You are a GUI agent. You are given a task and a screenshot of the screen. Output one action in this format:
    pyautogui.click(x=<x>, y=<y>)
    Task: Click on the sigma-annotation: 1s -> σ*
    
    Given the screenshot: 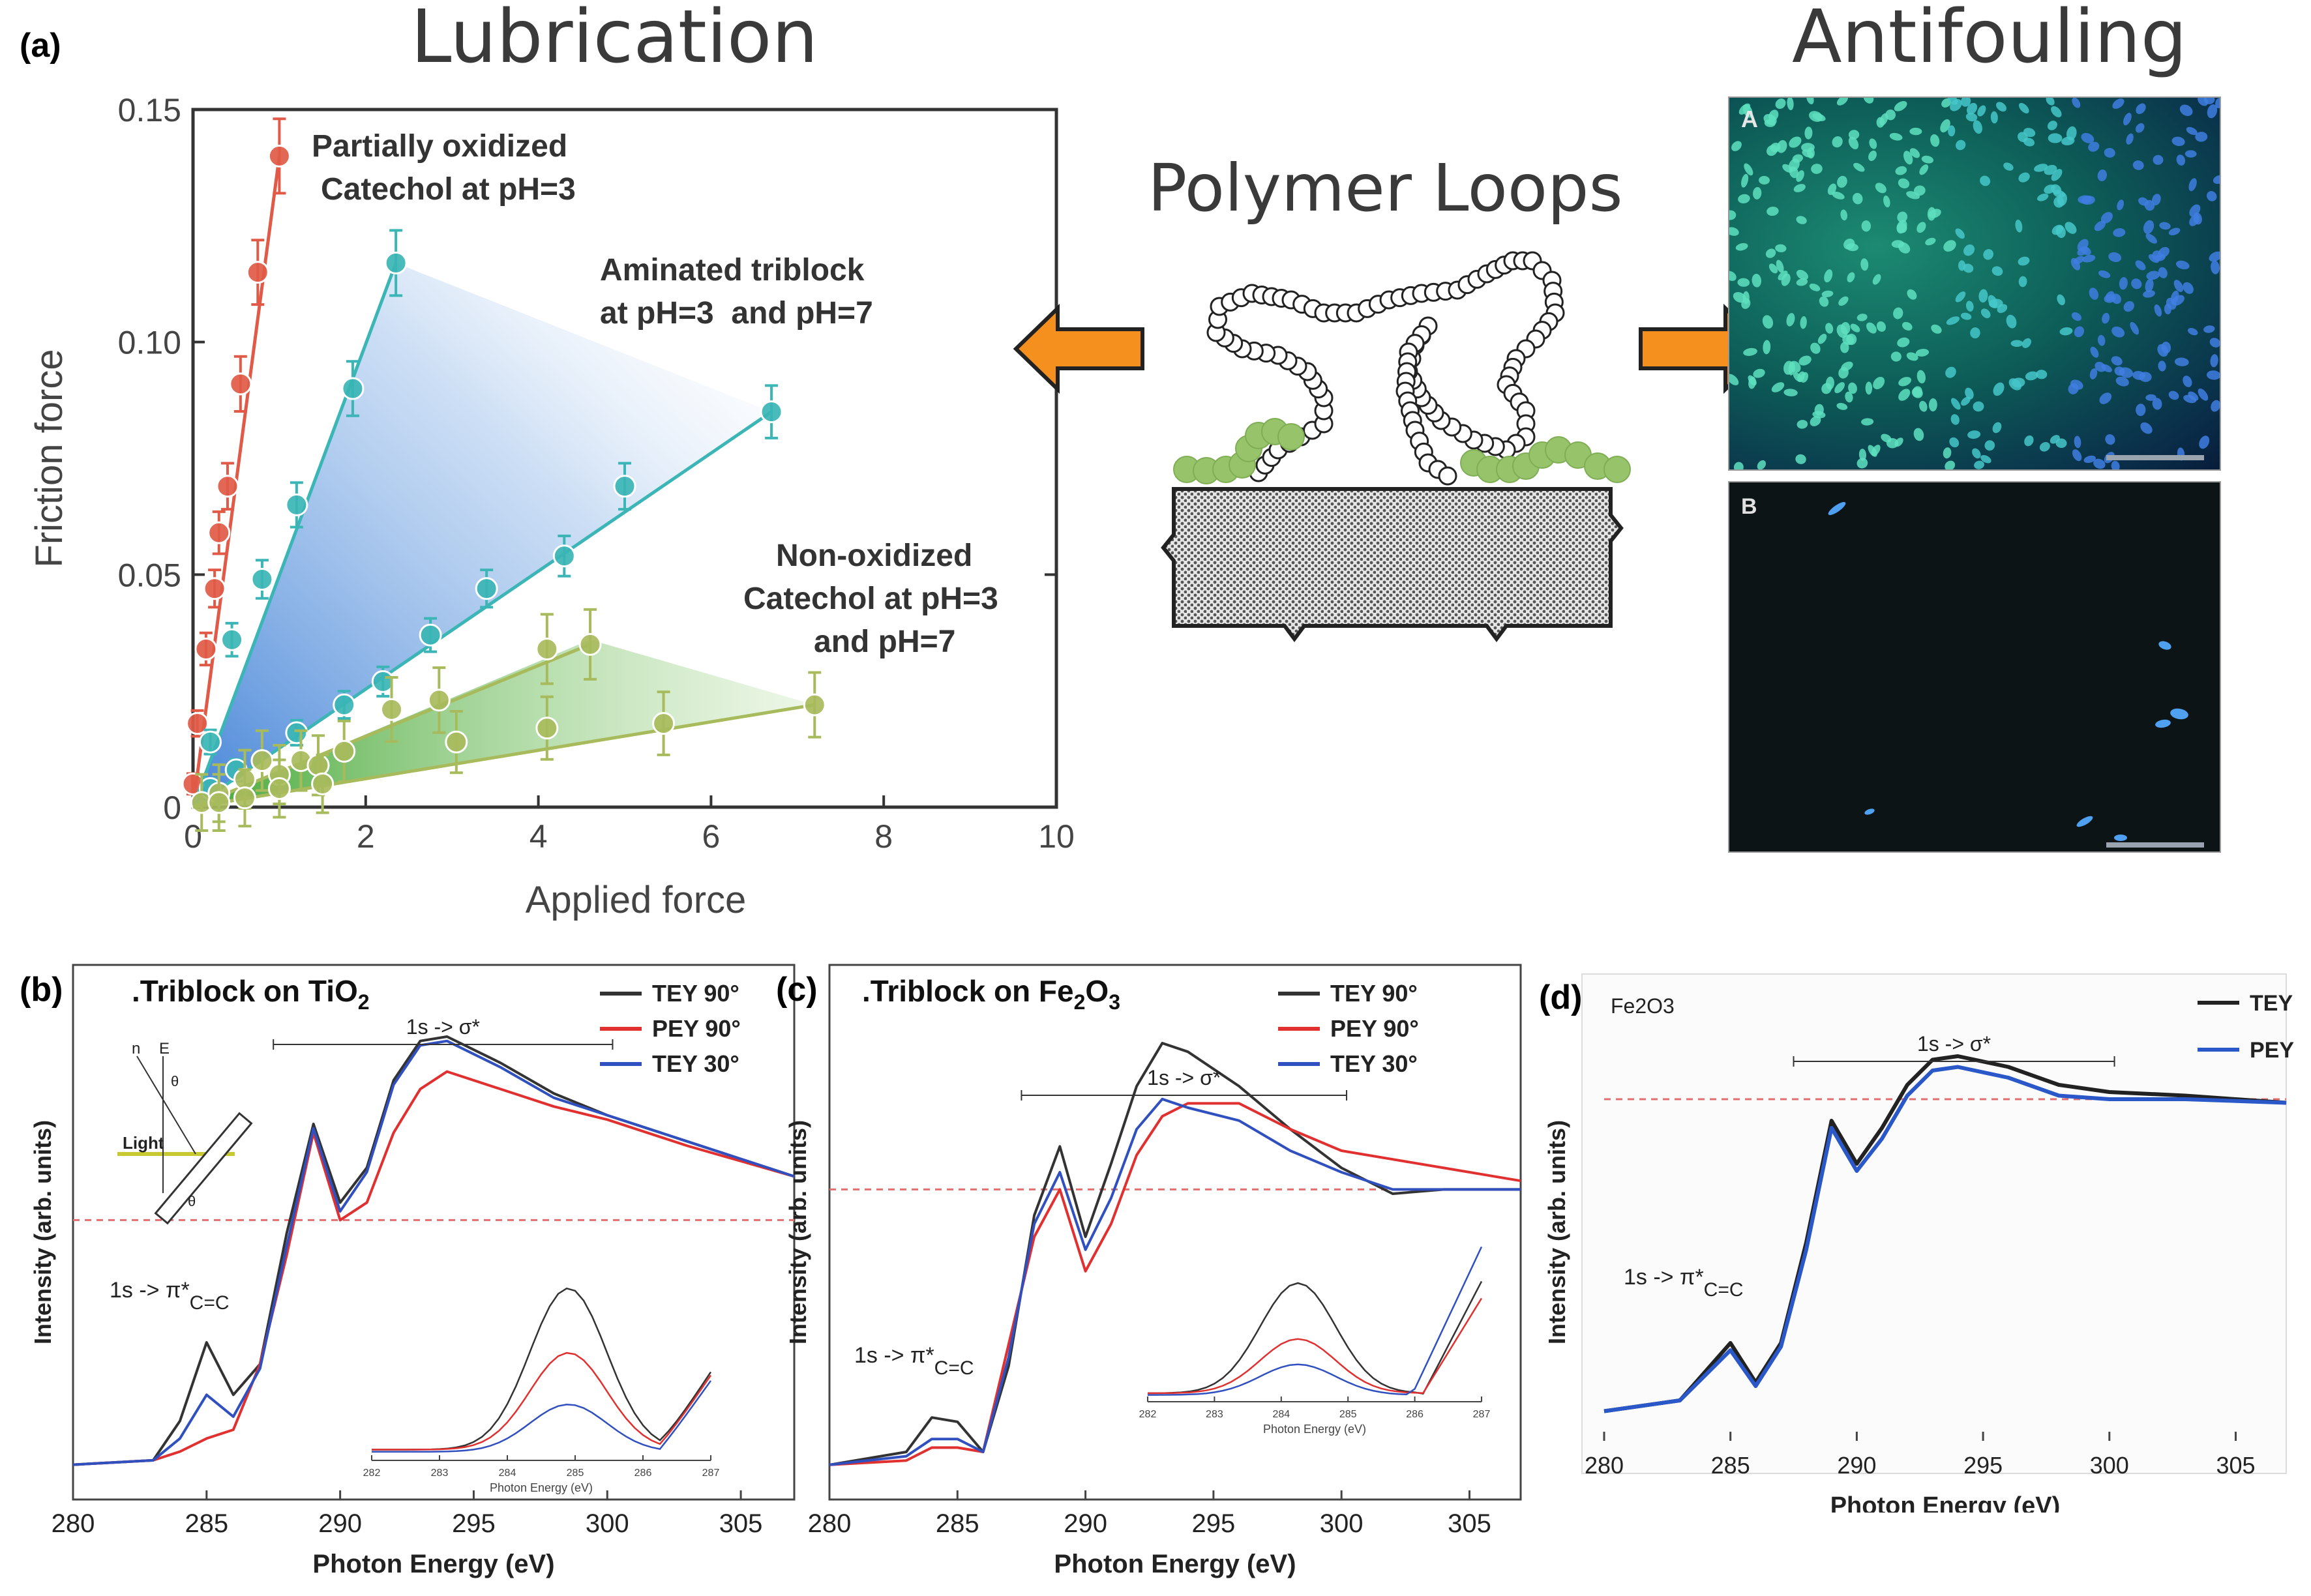 What is the action you would take?
    pyautogui.click(x=1184, y=1077)
    